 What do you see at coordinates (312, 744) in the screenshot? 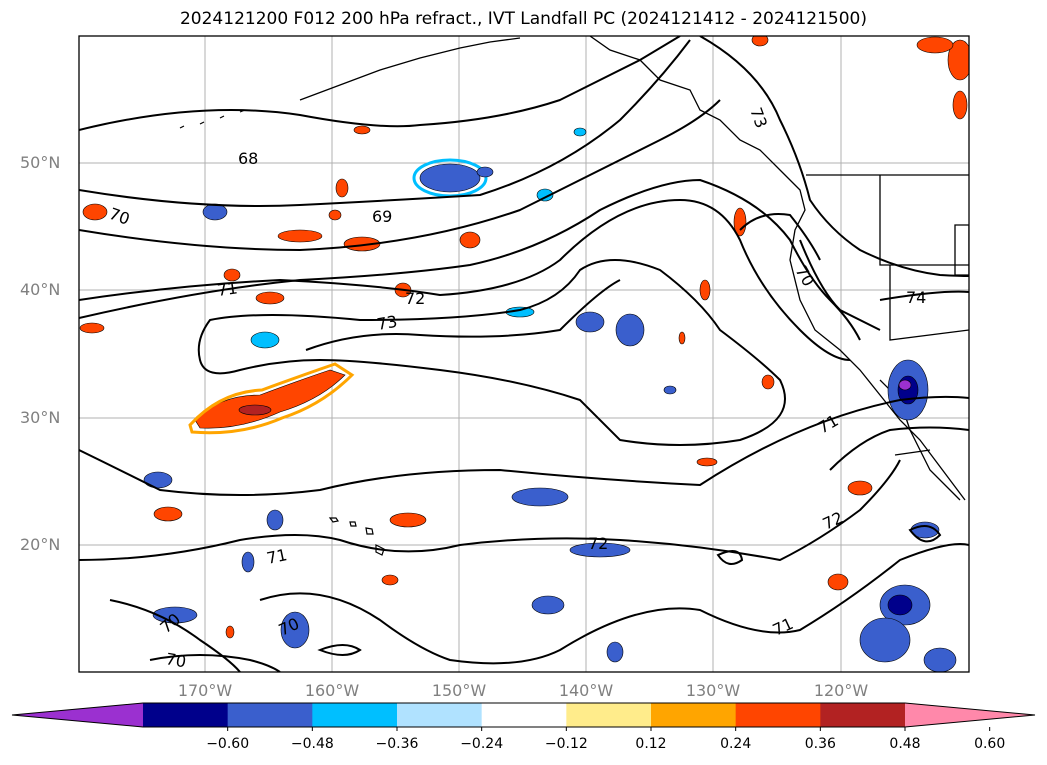
I see `colorbar-tick-label: −0.48` at bounding box center [312, 744].